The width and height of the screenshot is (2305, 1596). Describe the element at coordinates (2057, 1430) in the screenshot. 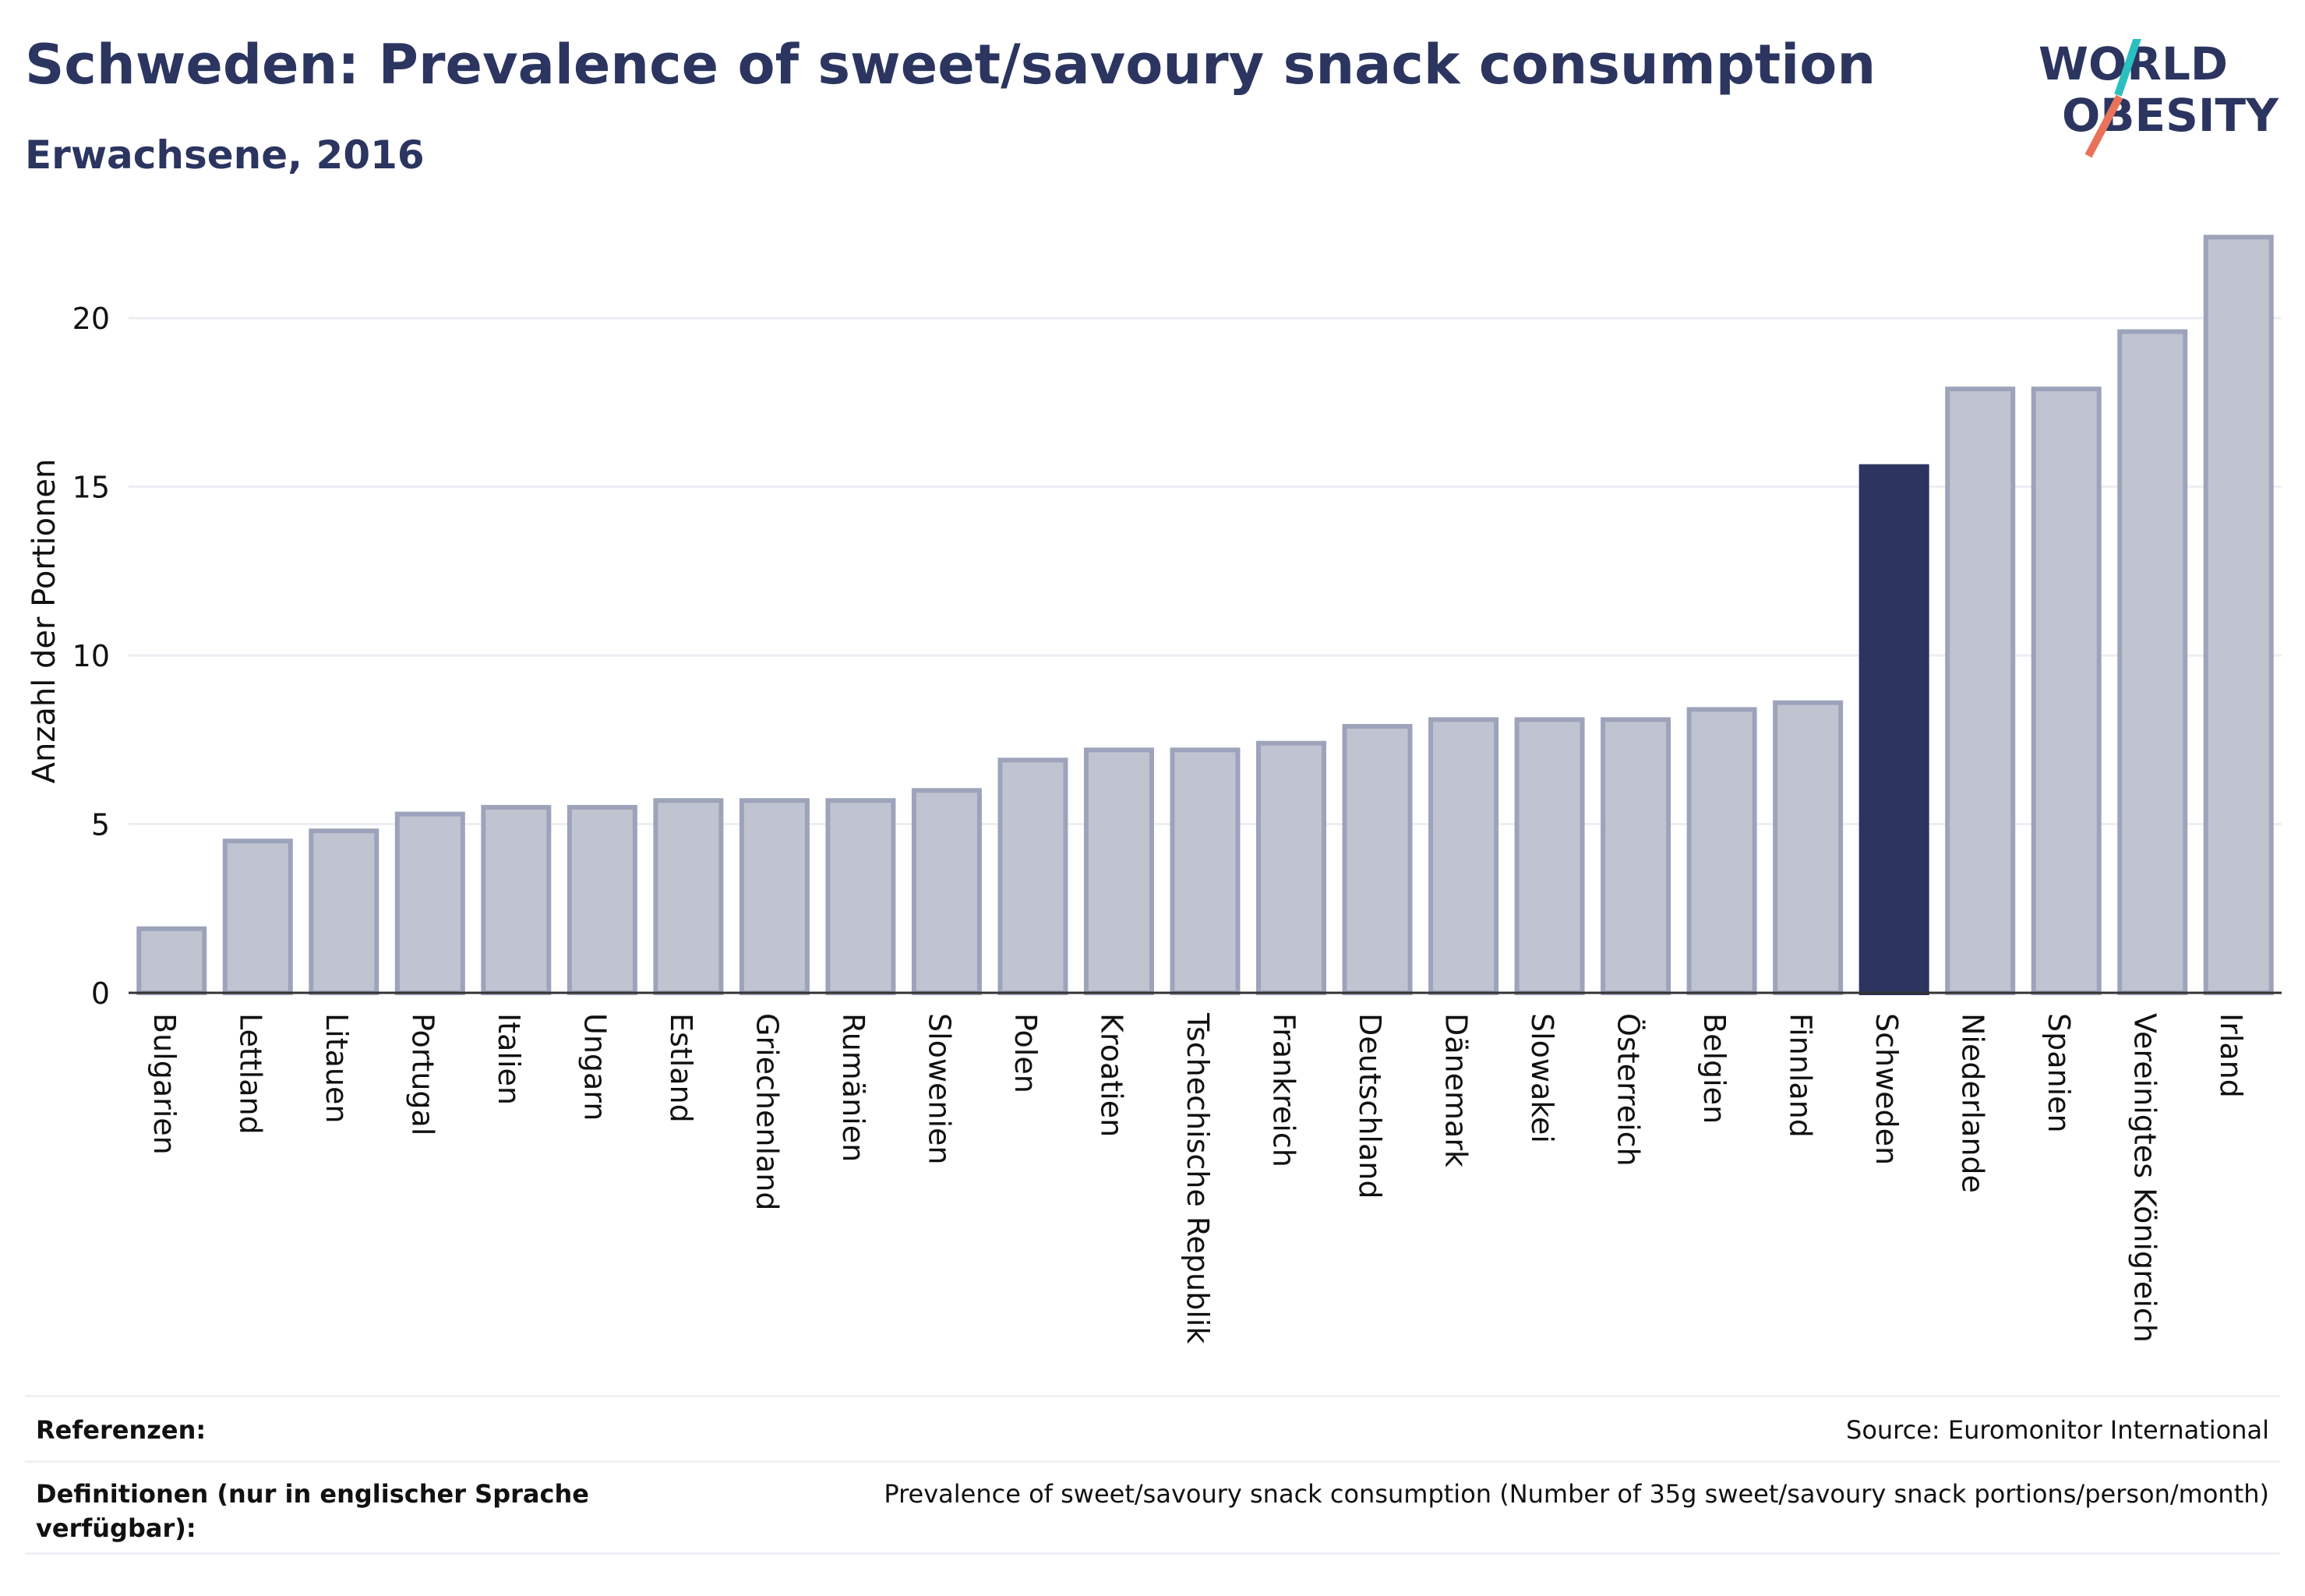

I see `references-value: Source: Euromonitor International` at that location.